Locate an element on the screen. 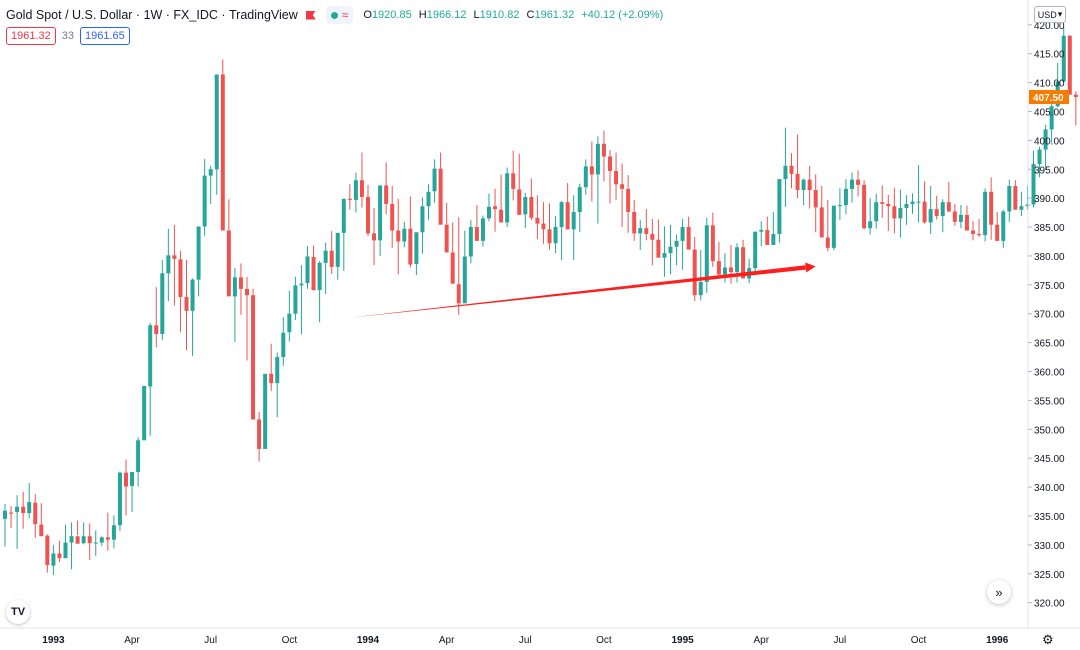  buy-price-button: 1961.65 is located at coordinates (105, 36).